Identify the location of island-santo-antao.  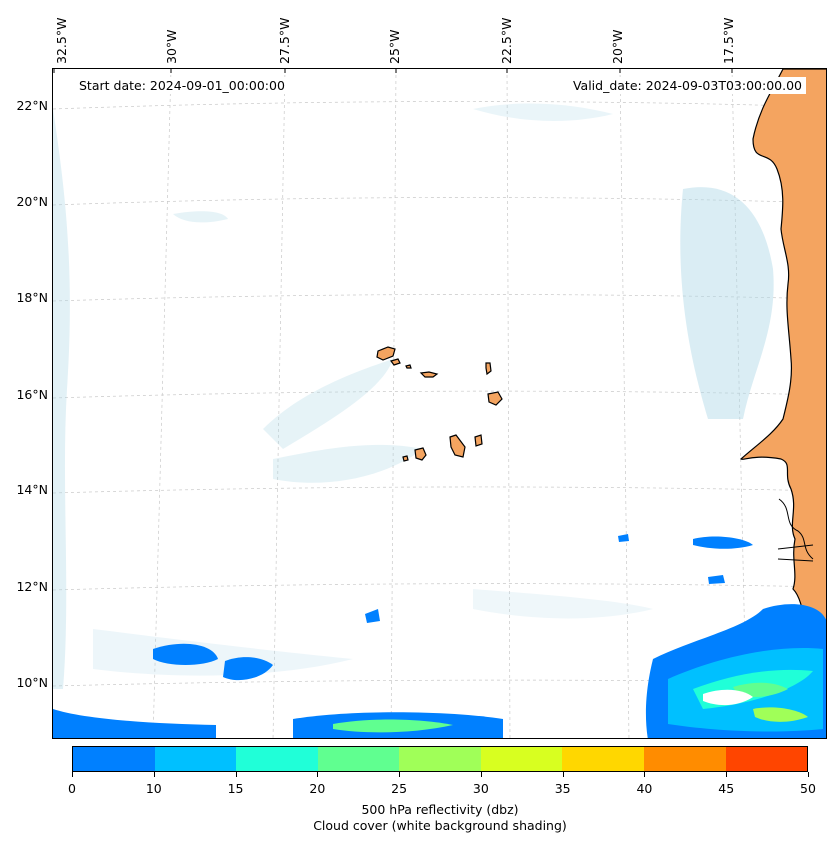
(386, 353).